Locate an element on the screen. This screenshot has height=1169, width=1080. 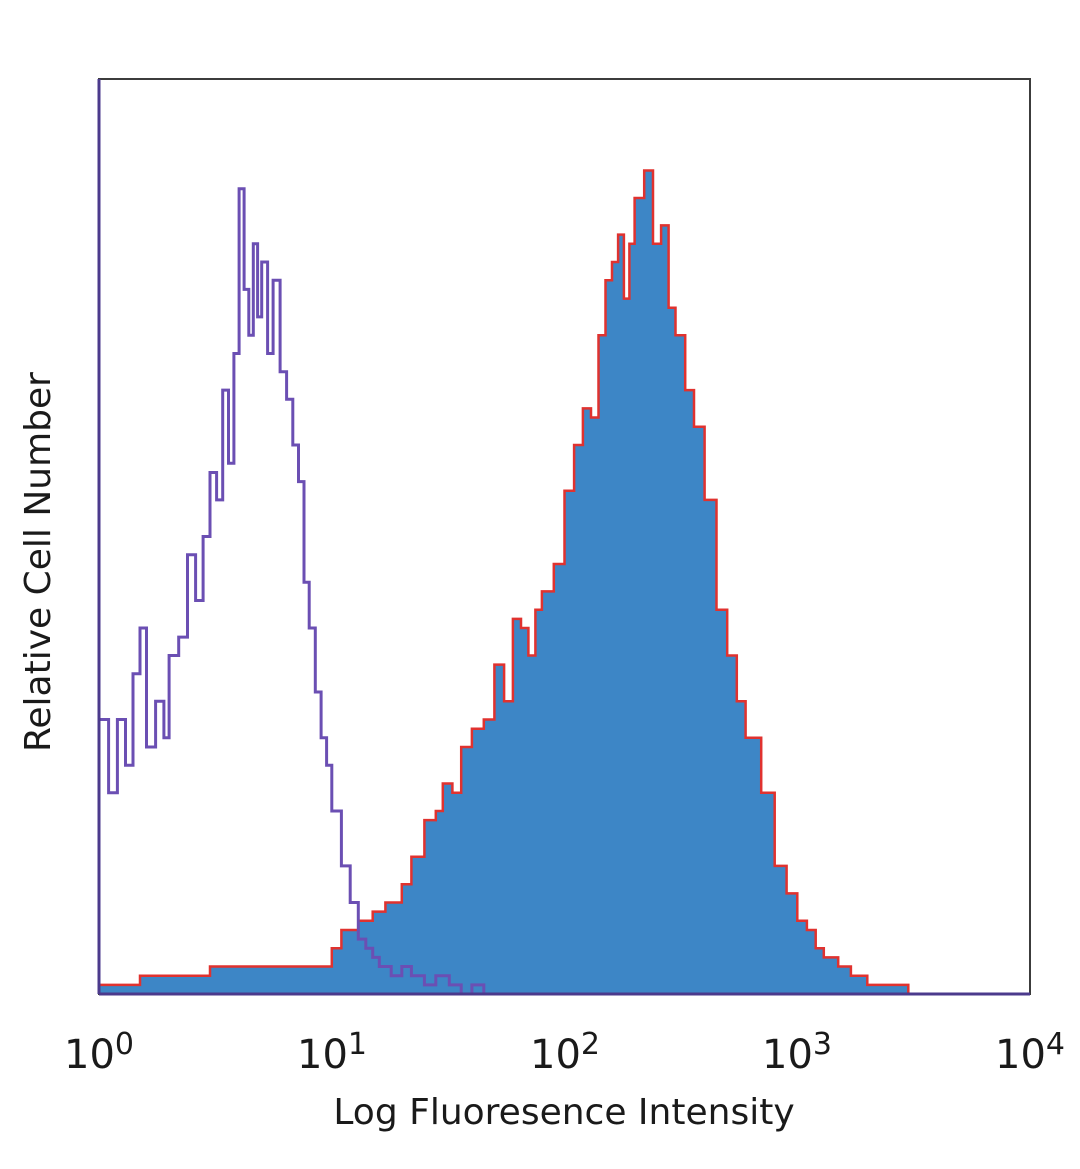
x-tick-label-2: 102 is located at coordinates (565, 1052).